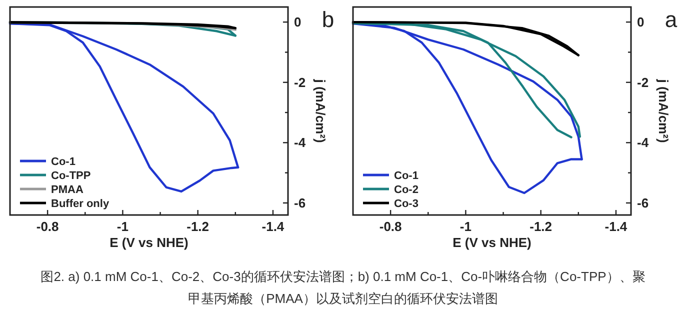  I want to click on legend-label: Co-TPP, so click(71, 176).